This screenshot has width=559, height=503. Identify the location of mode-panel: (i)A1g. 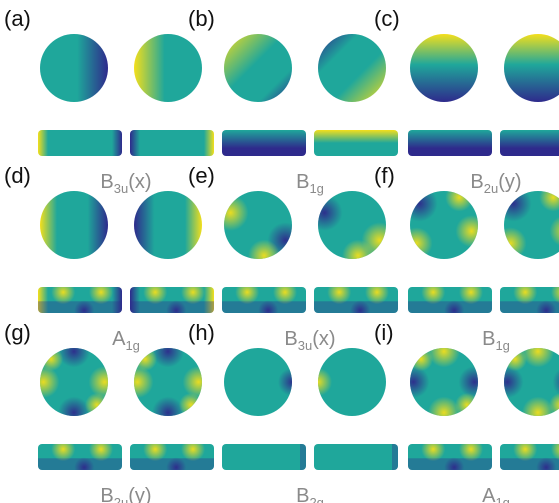
(466, 411).